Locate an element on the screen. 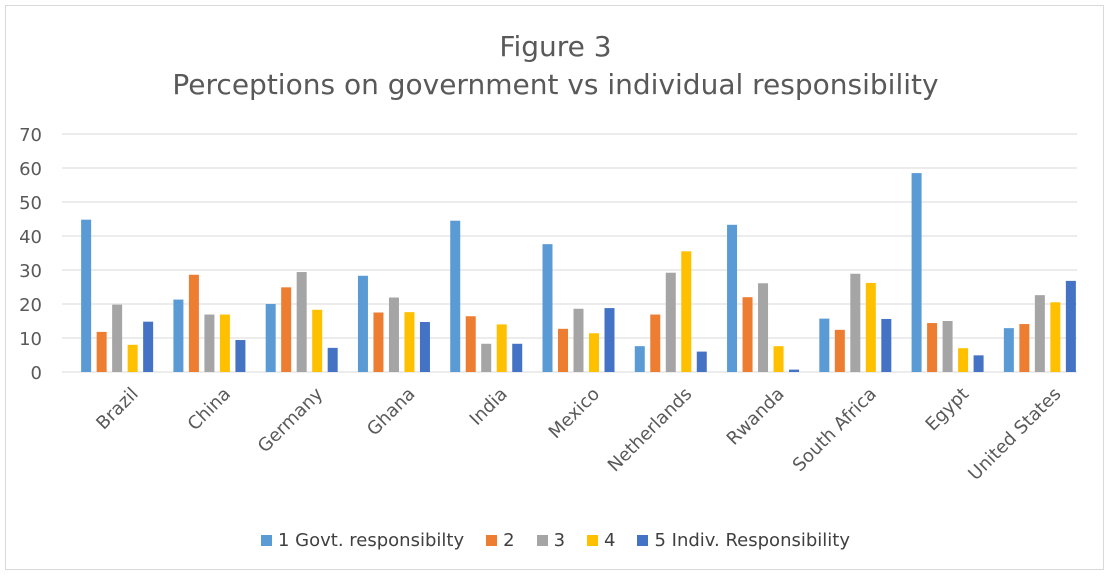 Image resolution: width=1111 pixels, height=577 pixels. x-tick-label: India is located at coordinates (489, 407).